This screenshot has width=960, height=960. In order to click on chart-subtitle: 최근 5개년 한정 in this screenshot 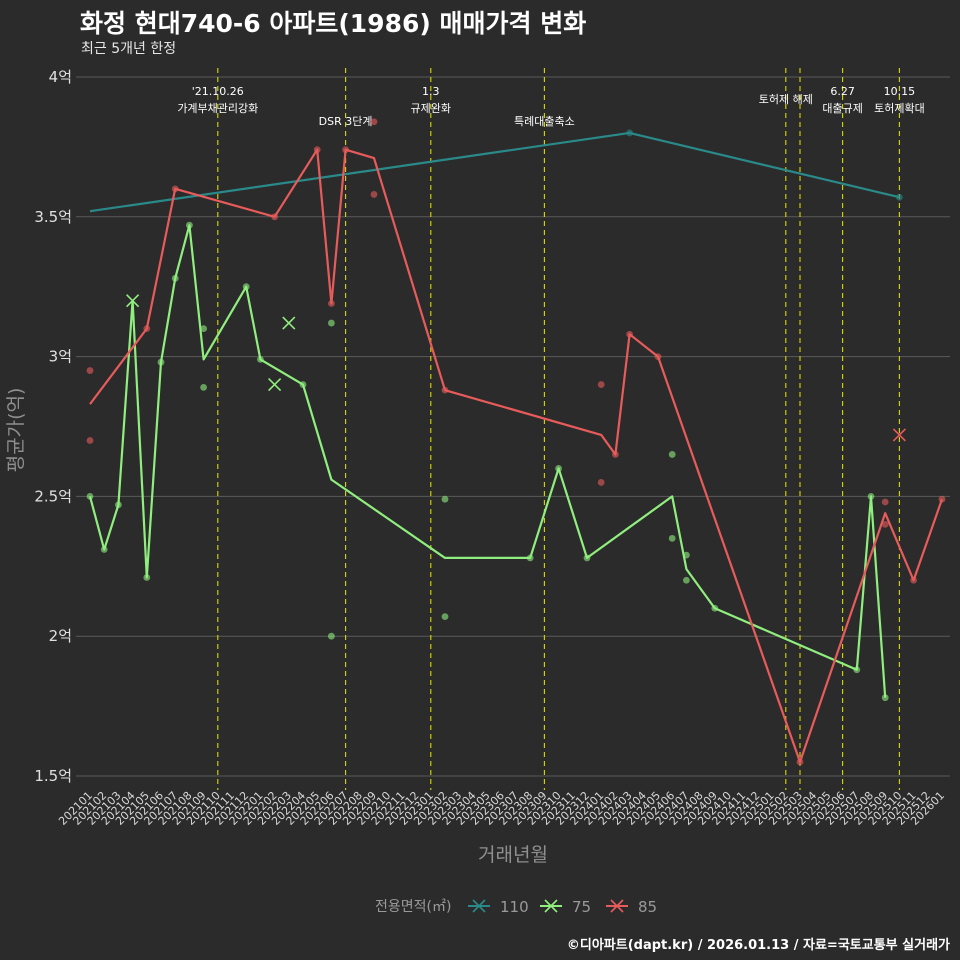, I will do `click(129, 49)`.